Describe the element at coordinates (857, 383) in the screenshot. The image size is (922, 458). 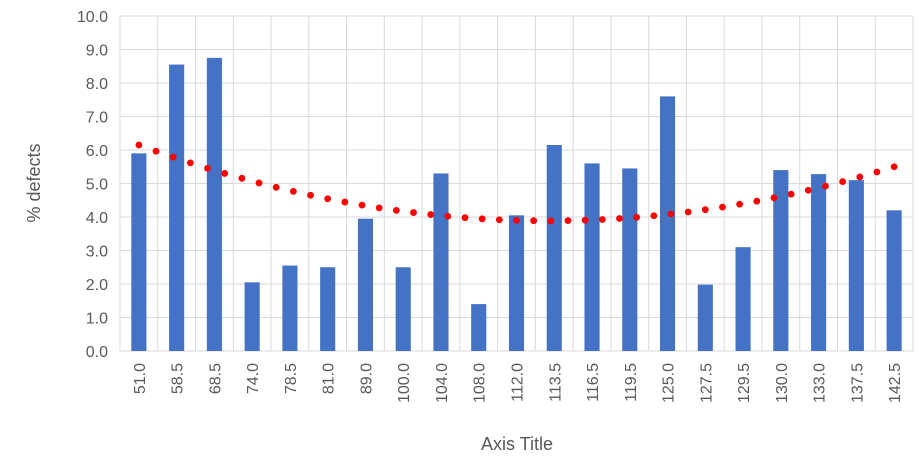
I see `x-tick-label: 137.5` at that location.